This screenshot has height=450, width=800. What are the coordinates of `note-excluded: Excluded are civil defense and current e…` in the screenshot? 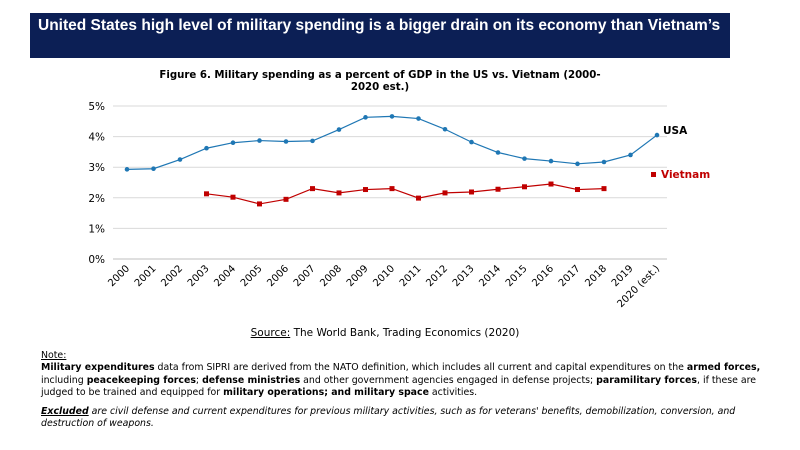 It's located at (401, 418).